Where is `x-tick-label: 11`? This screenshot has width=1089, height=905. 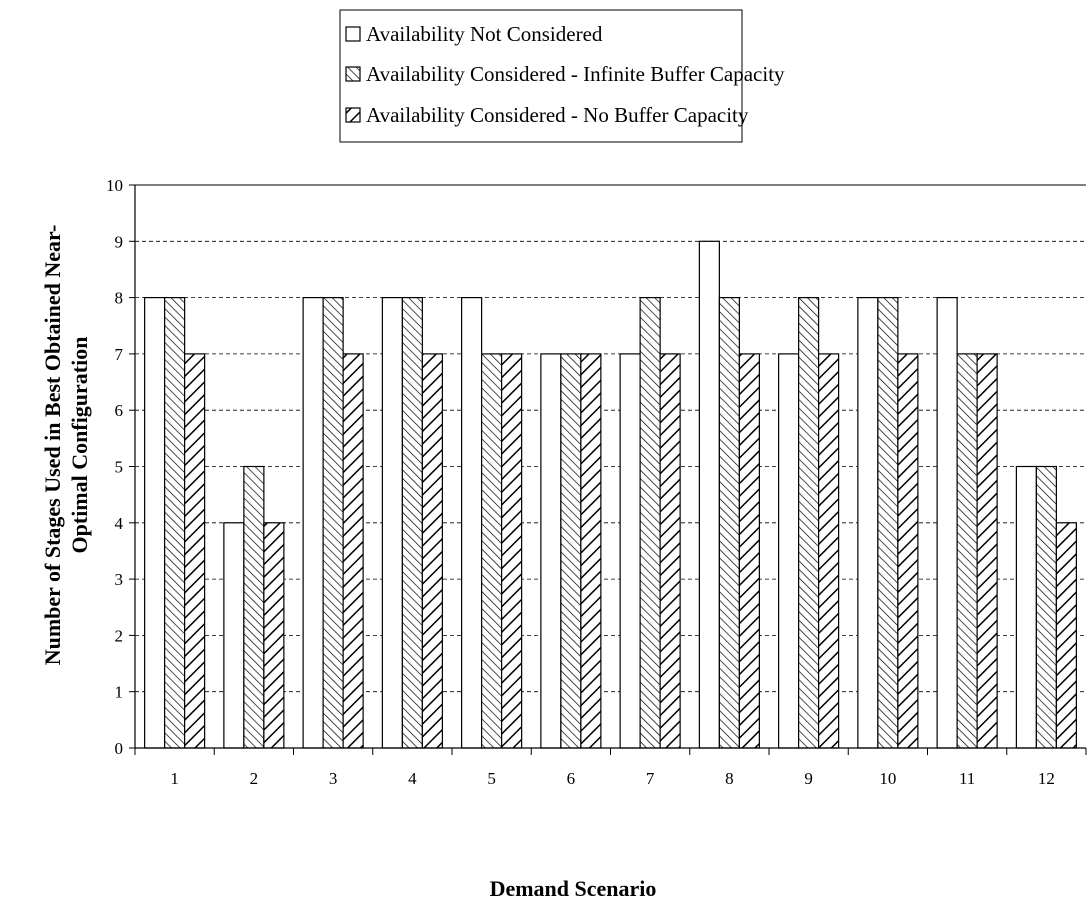
x-tick-label: 11 is located at coordinates (967, 778).